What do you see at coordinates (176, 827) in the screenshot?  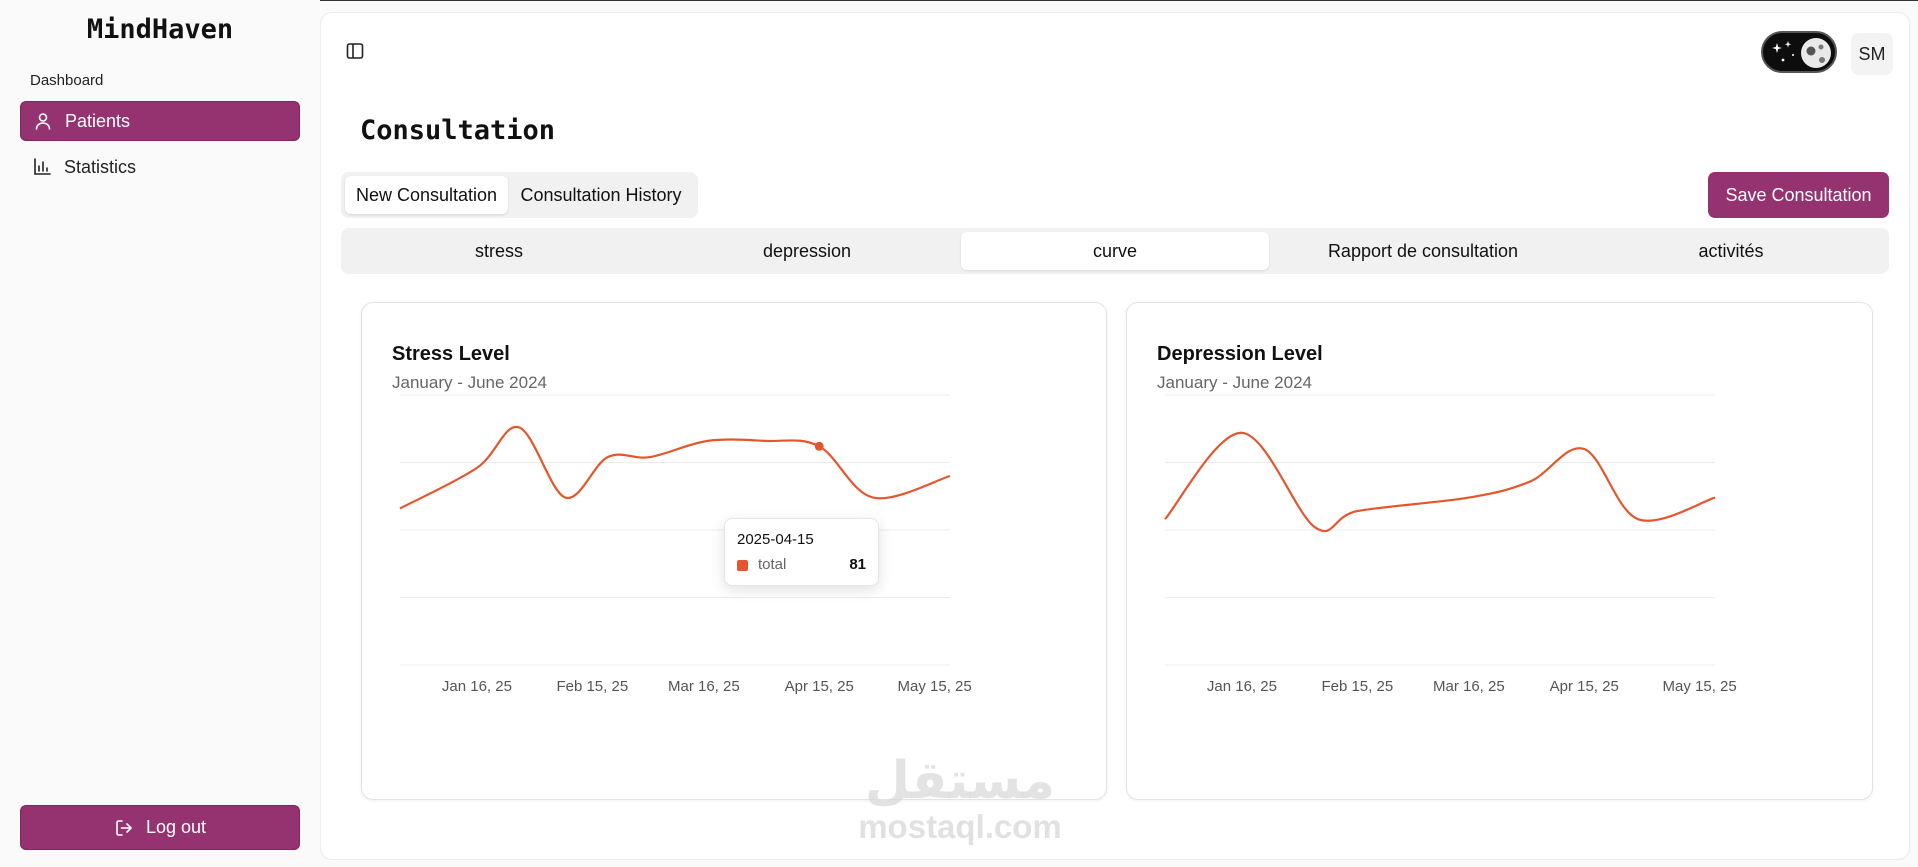 I see `logout-label: Log out` at bounding box center [176, 827].